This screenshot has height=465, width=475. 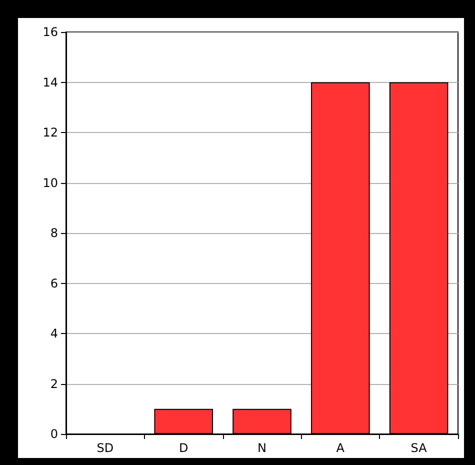 I want to click on x-tick-label: A, so click(x=341, y=448).